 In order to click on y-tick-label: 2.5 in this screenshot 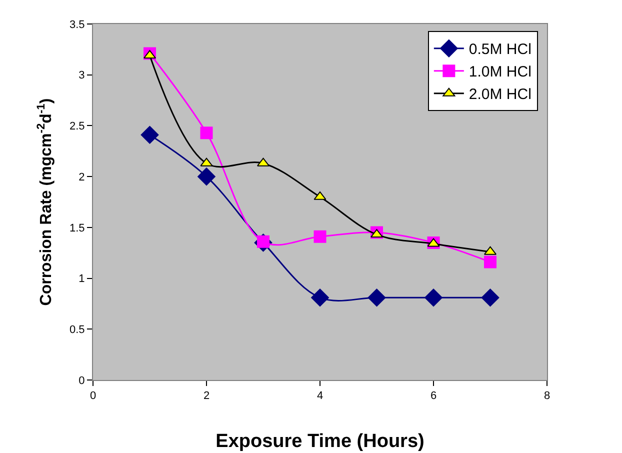, I will do `click(77, 126)`.